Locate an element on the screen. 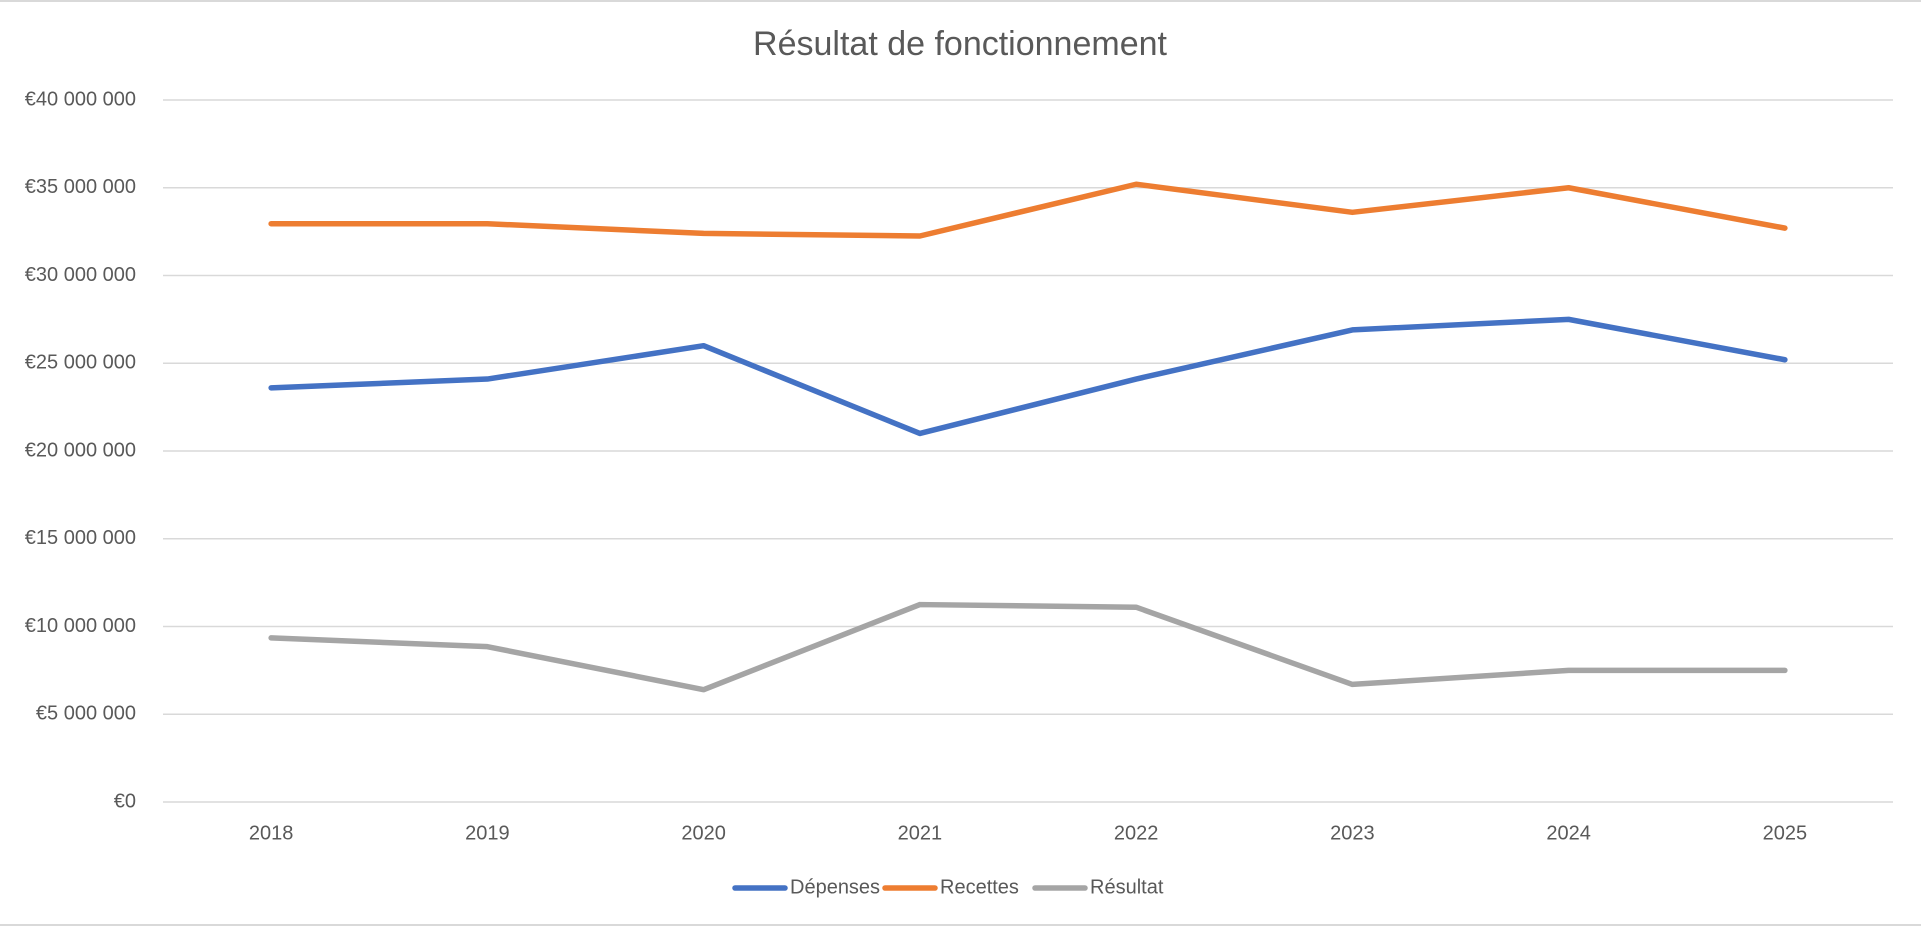  x-tick-label: 2025 is located at coordinates (1785, 833).